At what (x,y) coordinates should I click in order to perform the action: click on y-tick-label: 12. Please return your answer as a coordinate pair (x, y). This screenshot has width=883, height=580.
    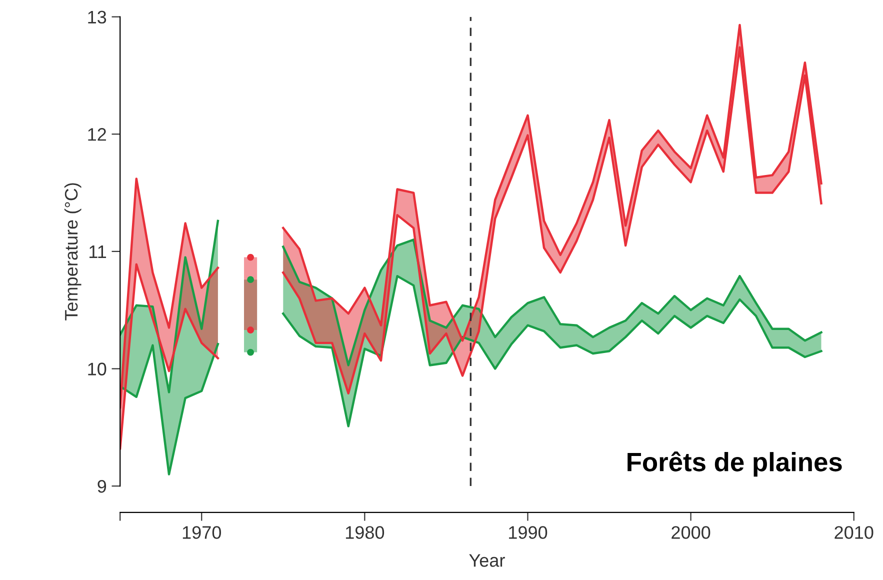
    Looking at the image, I should click on (97, 134).